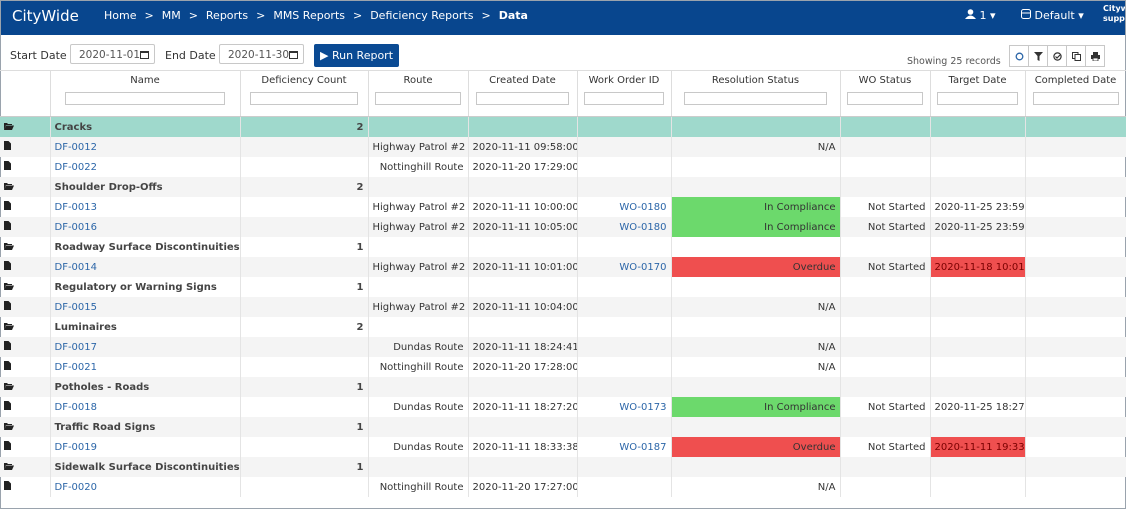 This screenshot has height=509, width=1126. Describe the element at coordinates (76, 367) in the screenshot. I see `deficiency-link: DF-0021` at that location.